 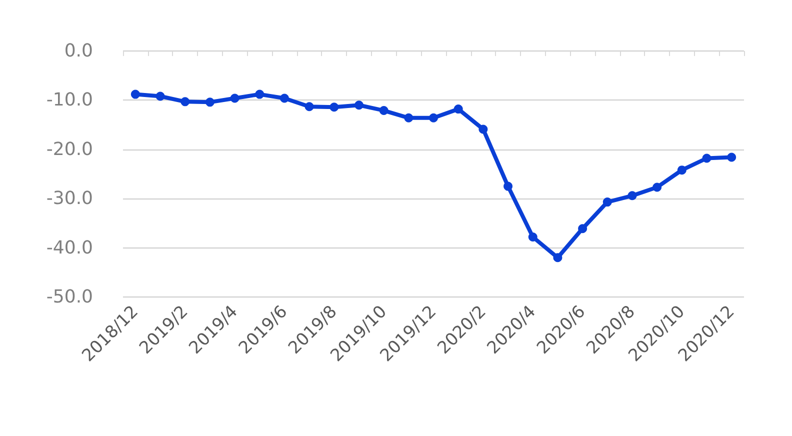 What do you see at coordinates (69, 149) in the screenshot?
I see `y-tick-label: -20.0` at bounding box center [69, 149].